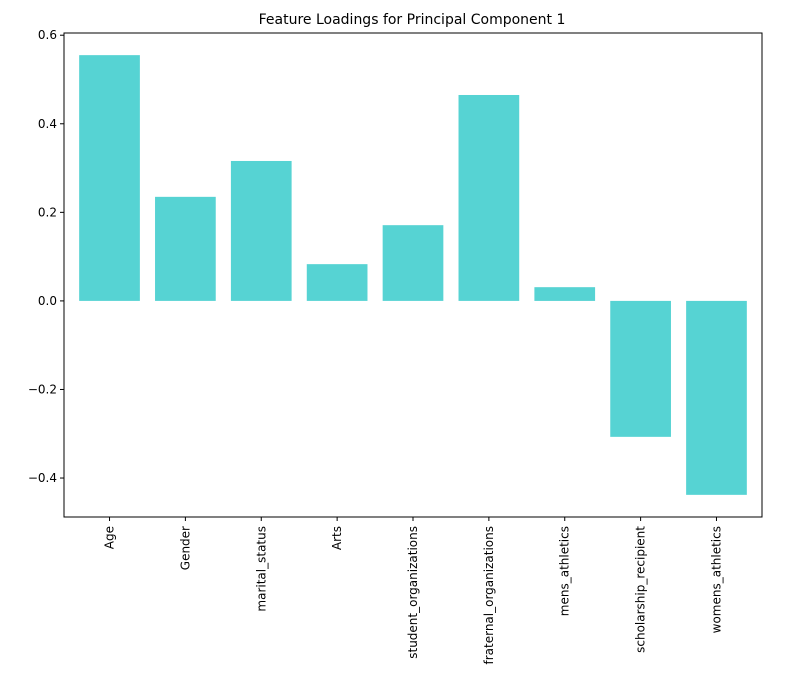  Describe the element at coordinates (565, 571) in the screenshot. I see `x-tick-label: mens_athletics` at that location.